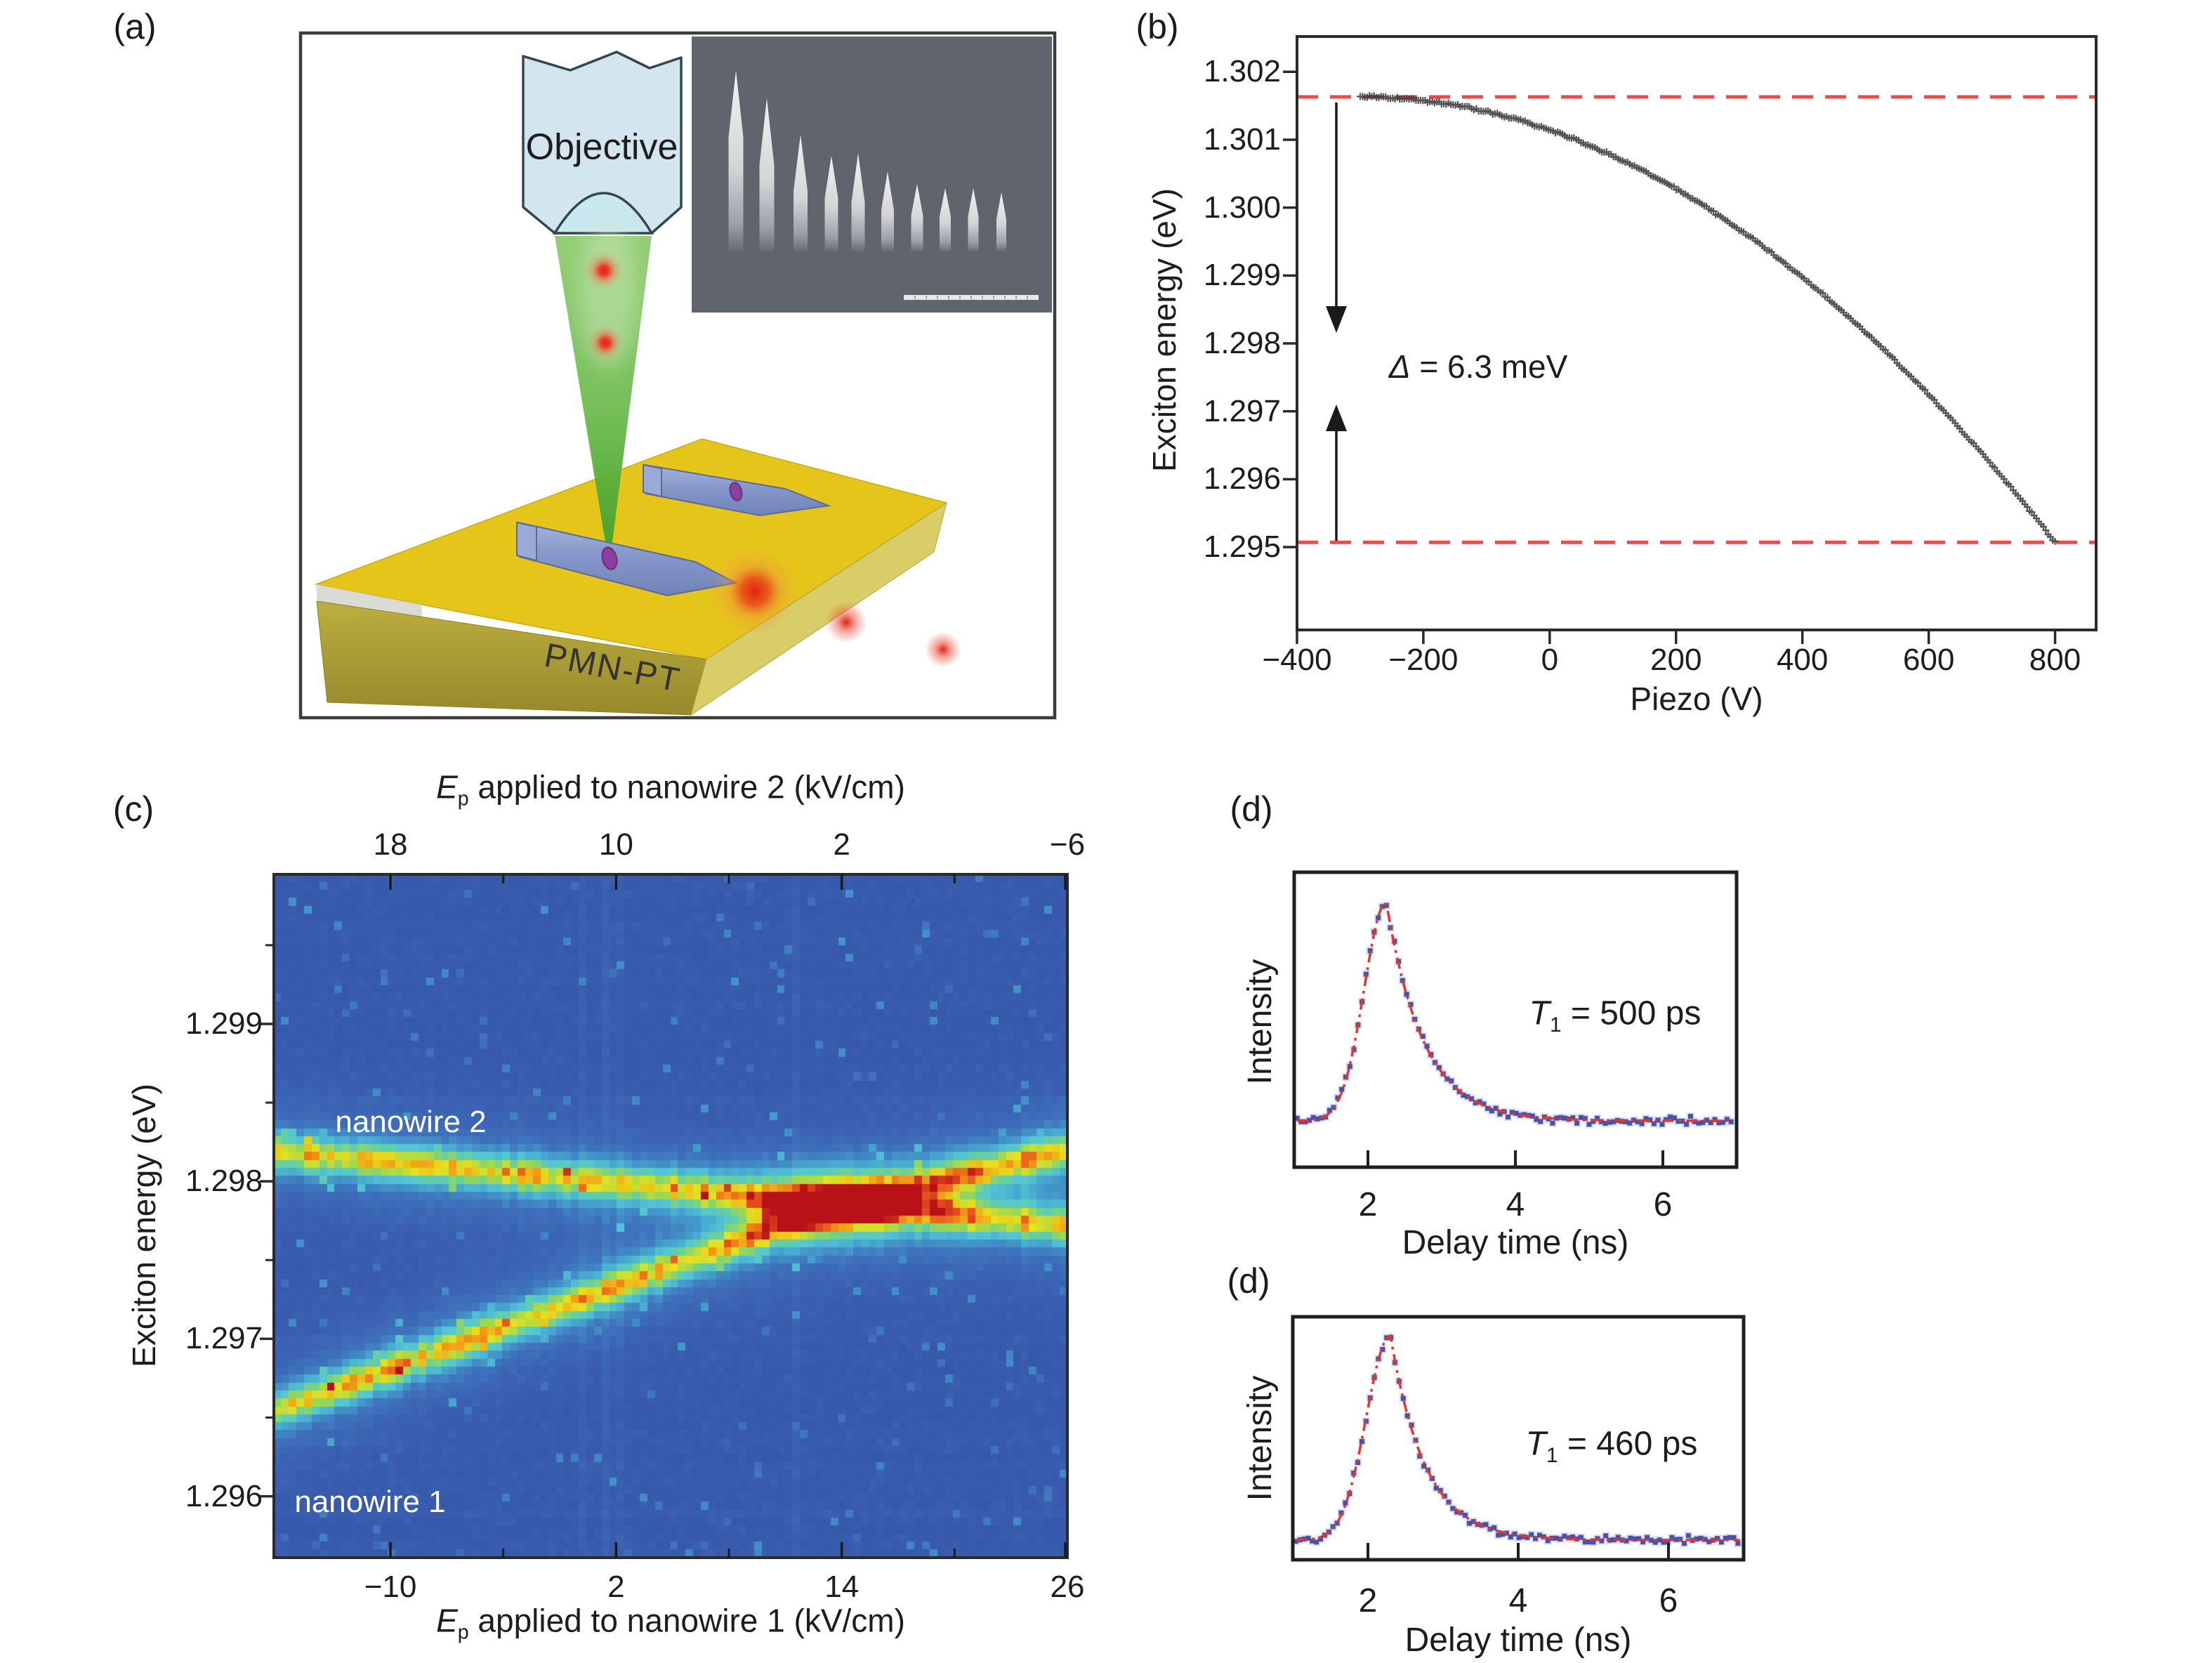 This screenshot has height=1663, width=2212. I want to click on panel-c-heatmap, so click(670, 1216).